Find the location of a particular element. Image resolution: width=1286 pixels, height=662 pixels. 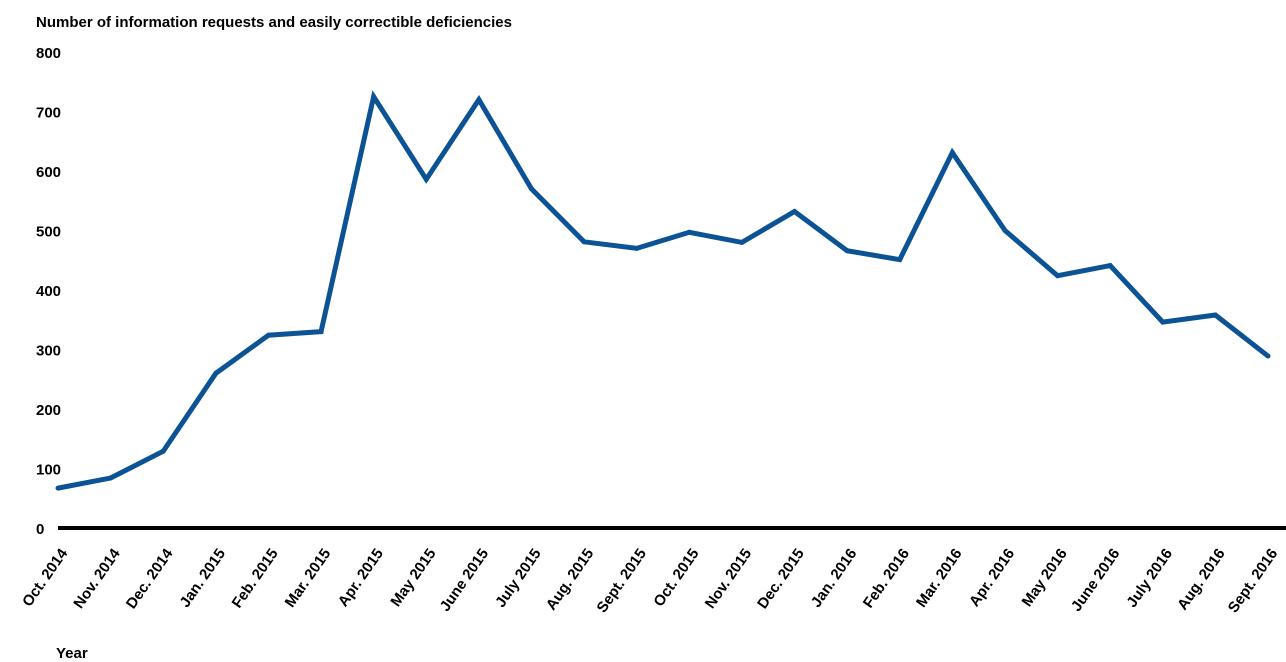

y-axis-ticks: 0 100 200 300 400 500 600 700 800 is located at coordinates (48, 291).